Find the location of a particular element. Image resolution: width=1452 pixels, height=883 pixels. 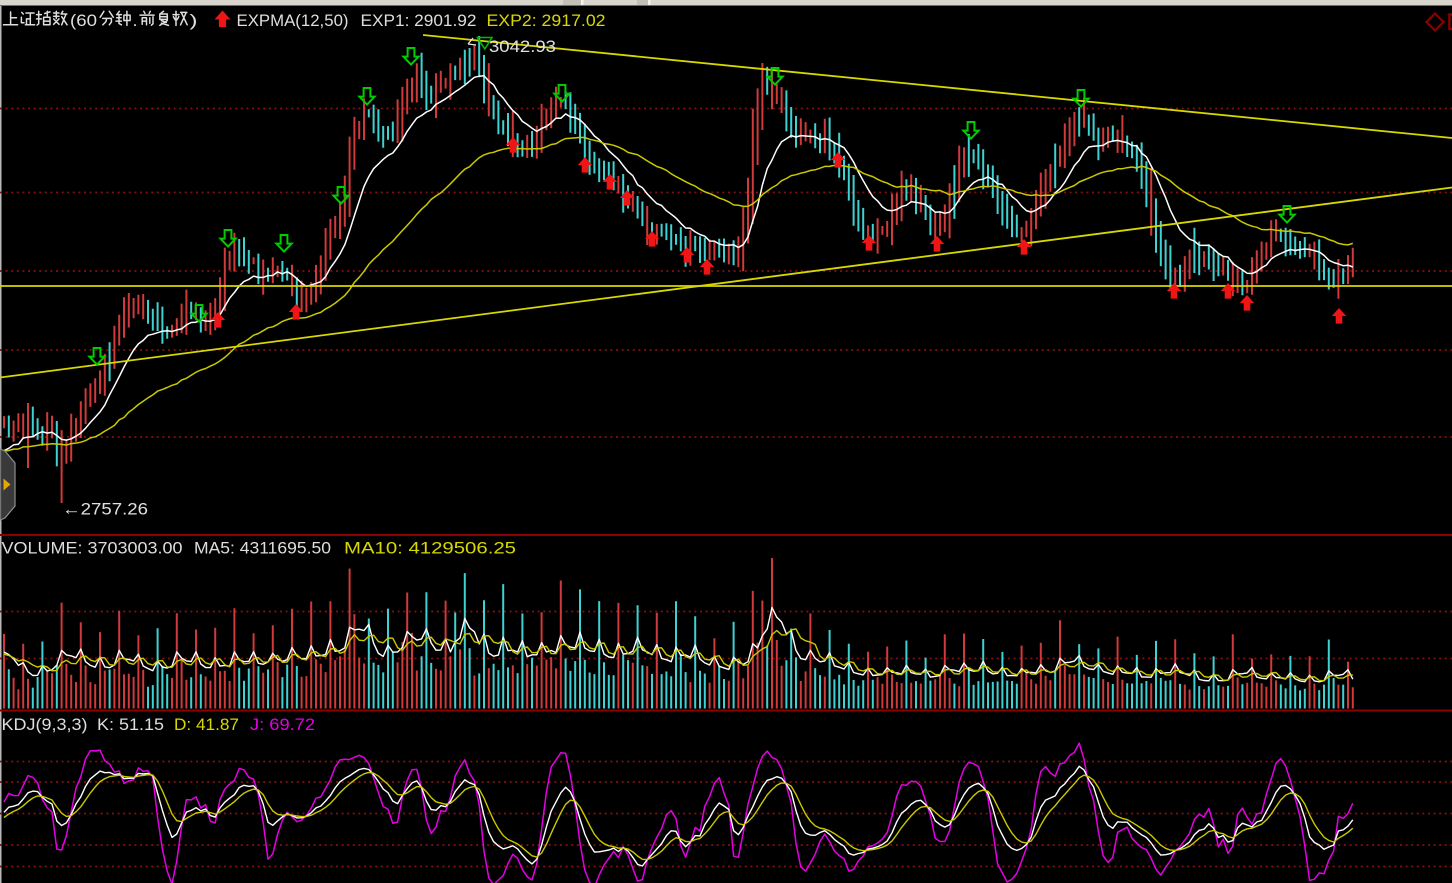

svg-text: VOLUME: 3703003.00 is located at coordinates (92, 549).